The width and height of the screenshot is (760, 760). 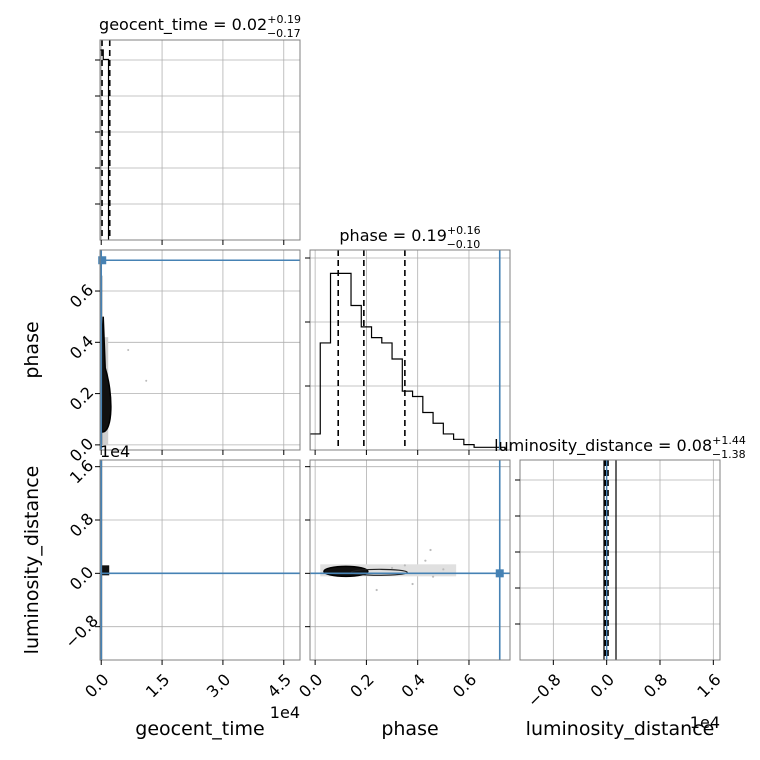 What do you see at coordinates (81, 524) in the screenshot?
I see `y-tick-label: 0.8` at bounding box center [81, 524].